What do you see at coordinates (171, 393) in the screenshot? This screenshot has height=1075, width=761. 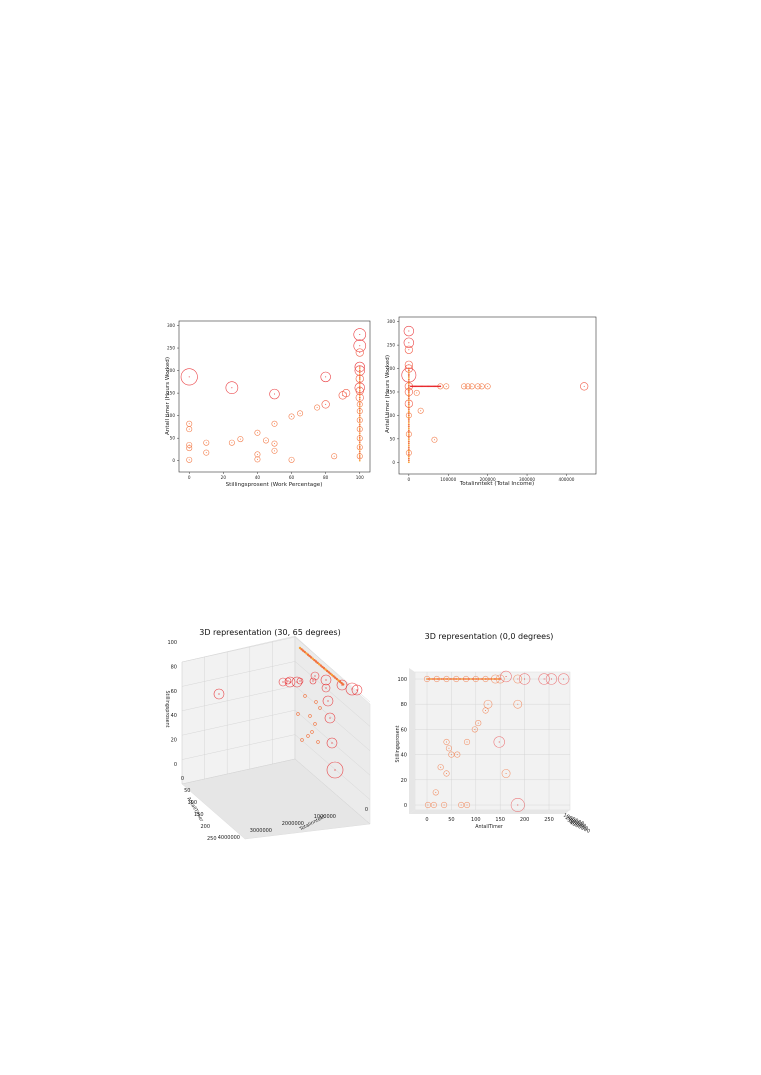 I see `y-tick-label: 150` at bounding box center [171, 393].